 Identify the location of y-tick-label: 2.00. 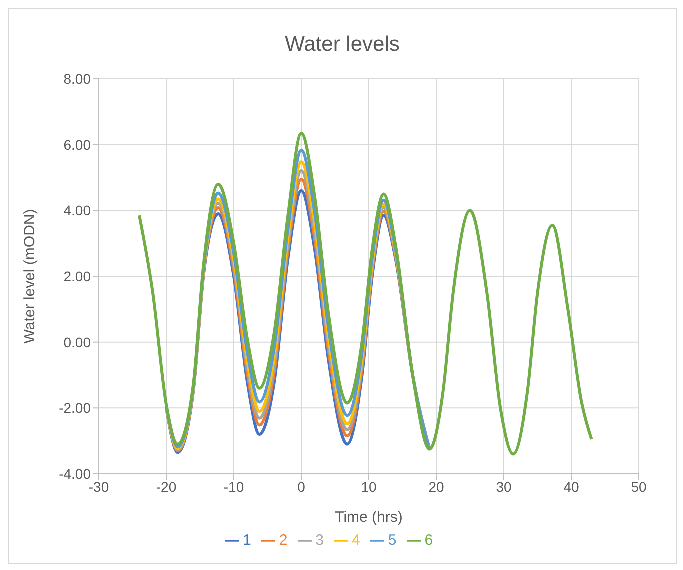
(78, 276).